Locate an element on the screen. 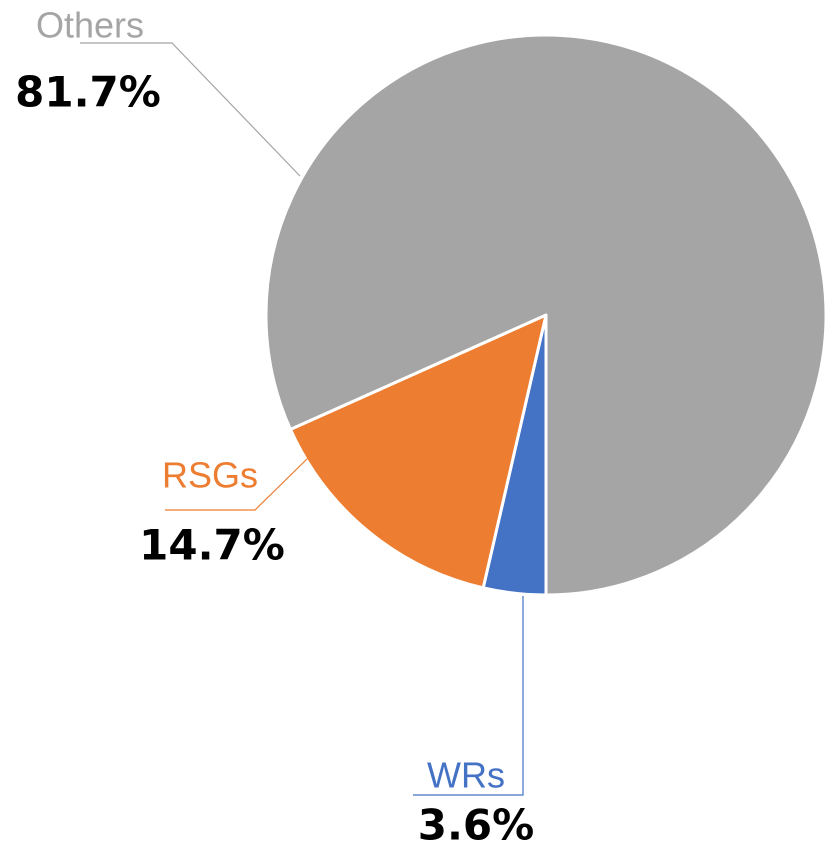  value-label: 3.6% is located at coordinates (476, 825).